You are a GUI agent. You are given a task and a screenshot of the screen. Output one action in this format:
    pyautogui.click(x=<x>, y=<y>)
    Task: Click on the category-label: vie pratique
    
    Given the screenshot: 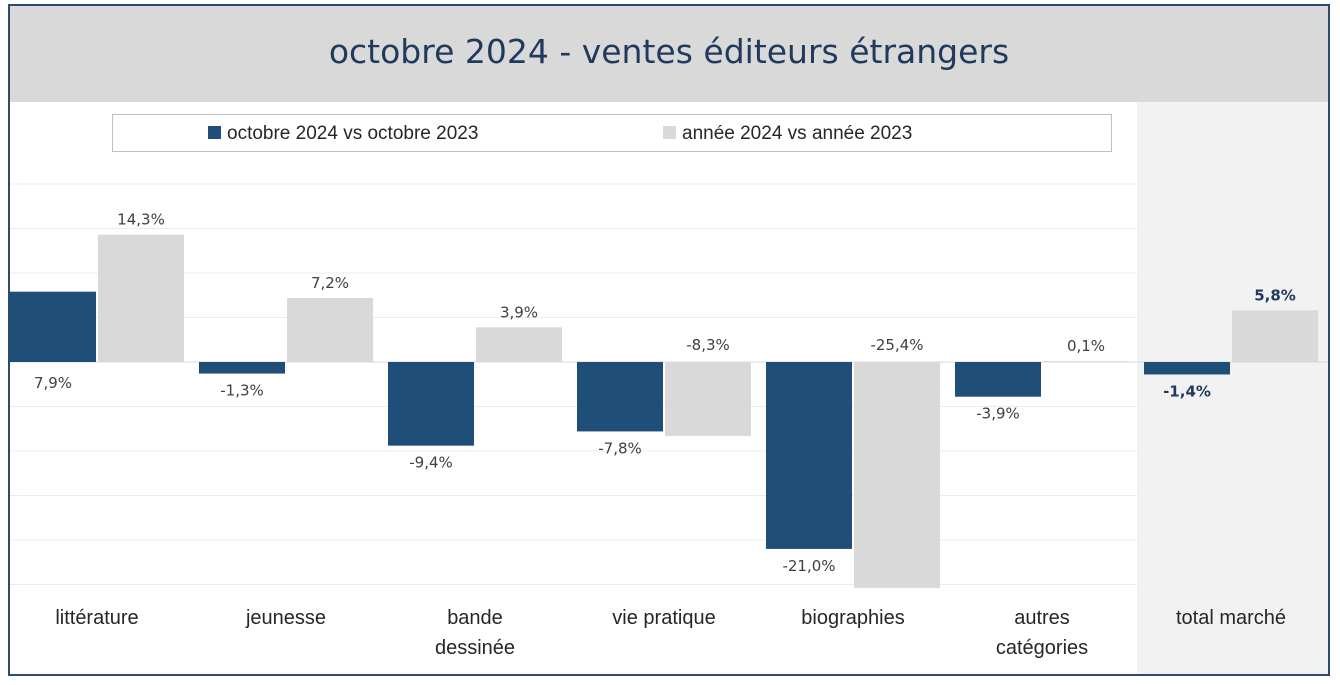 What is the action you would take?
    pyautogui.click(x=663, y=618)
    